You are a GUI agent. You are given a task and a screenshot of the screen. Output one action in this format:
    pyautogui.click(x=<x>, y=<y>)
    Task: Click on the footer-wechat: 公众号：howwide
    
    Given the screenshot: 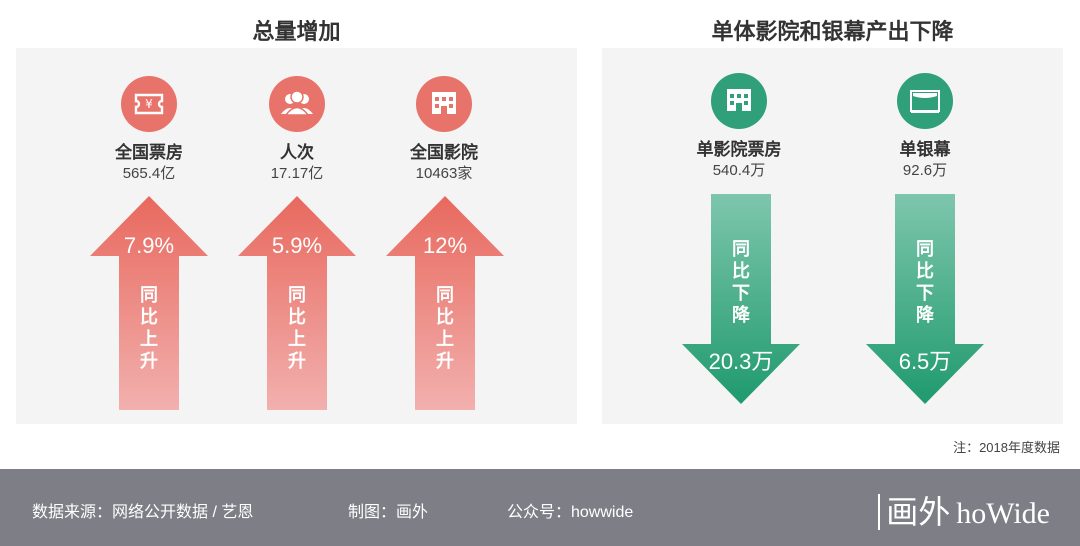 What is the action you would take?
    pyautogui.click(x=570, y=512)
    